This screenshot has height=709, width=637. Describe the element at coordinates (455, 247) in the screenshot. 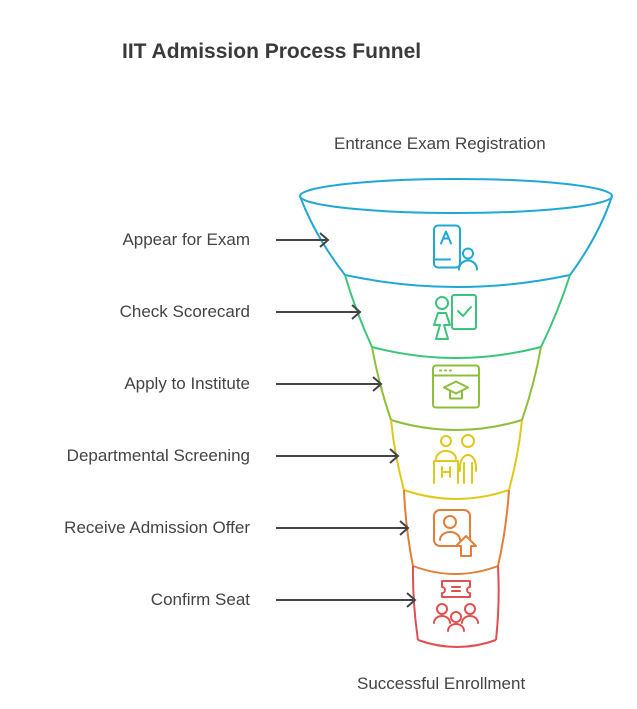

I see `exam-paper-person-icon` at that location.